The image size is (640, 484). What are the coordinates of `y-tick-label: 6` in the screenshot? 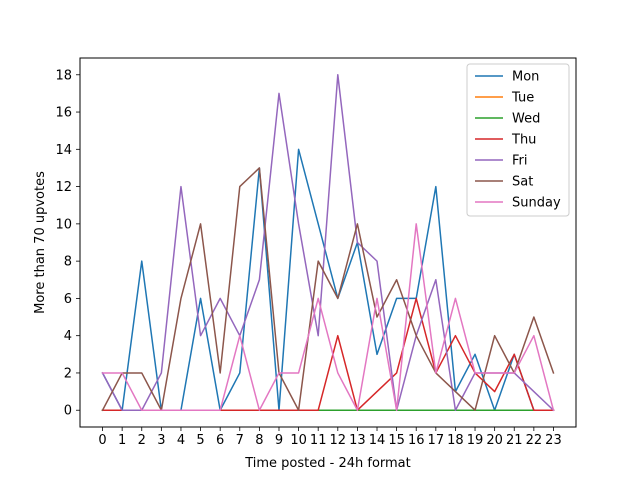 It's located at (68, 299).